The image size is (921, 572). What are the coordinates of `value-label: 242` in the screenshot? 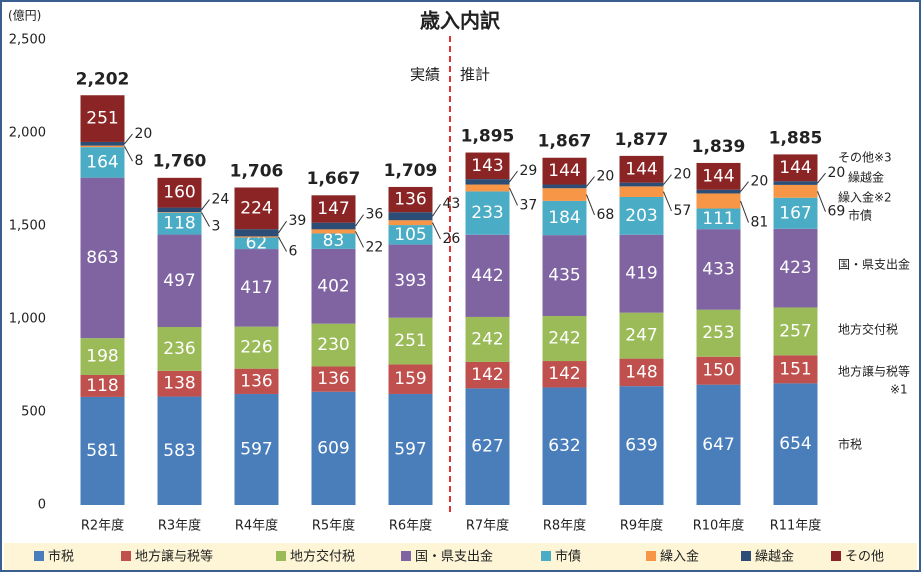 It's located at (487, 339).